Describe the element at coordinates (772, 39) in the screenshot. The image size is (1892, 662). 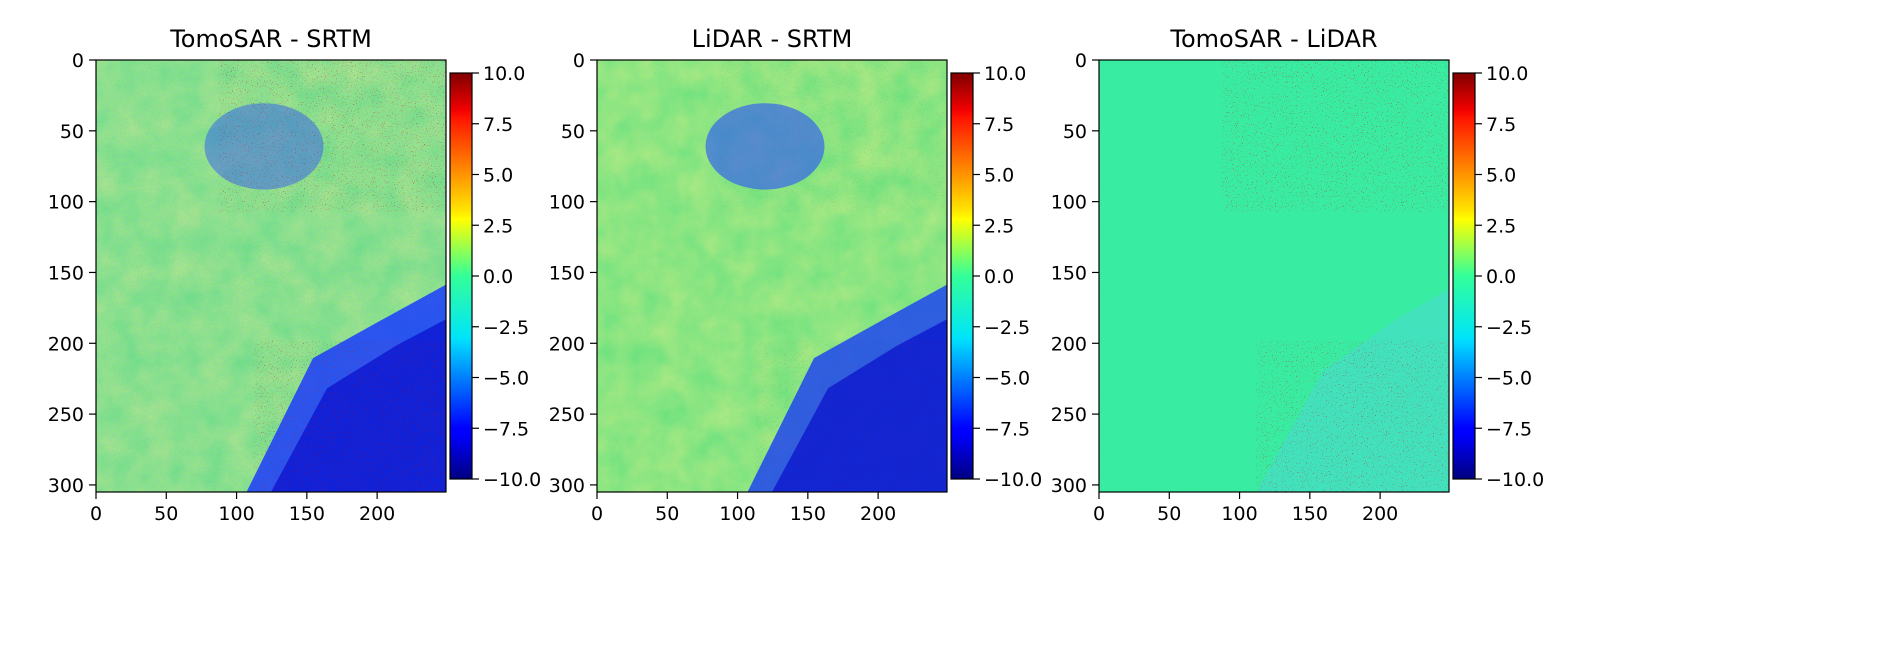
I see `panel-title: LiDAR - SRTM` at that location.